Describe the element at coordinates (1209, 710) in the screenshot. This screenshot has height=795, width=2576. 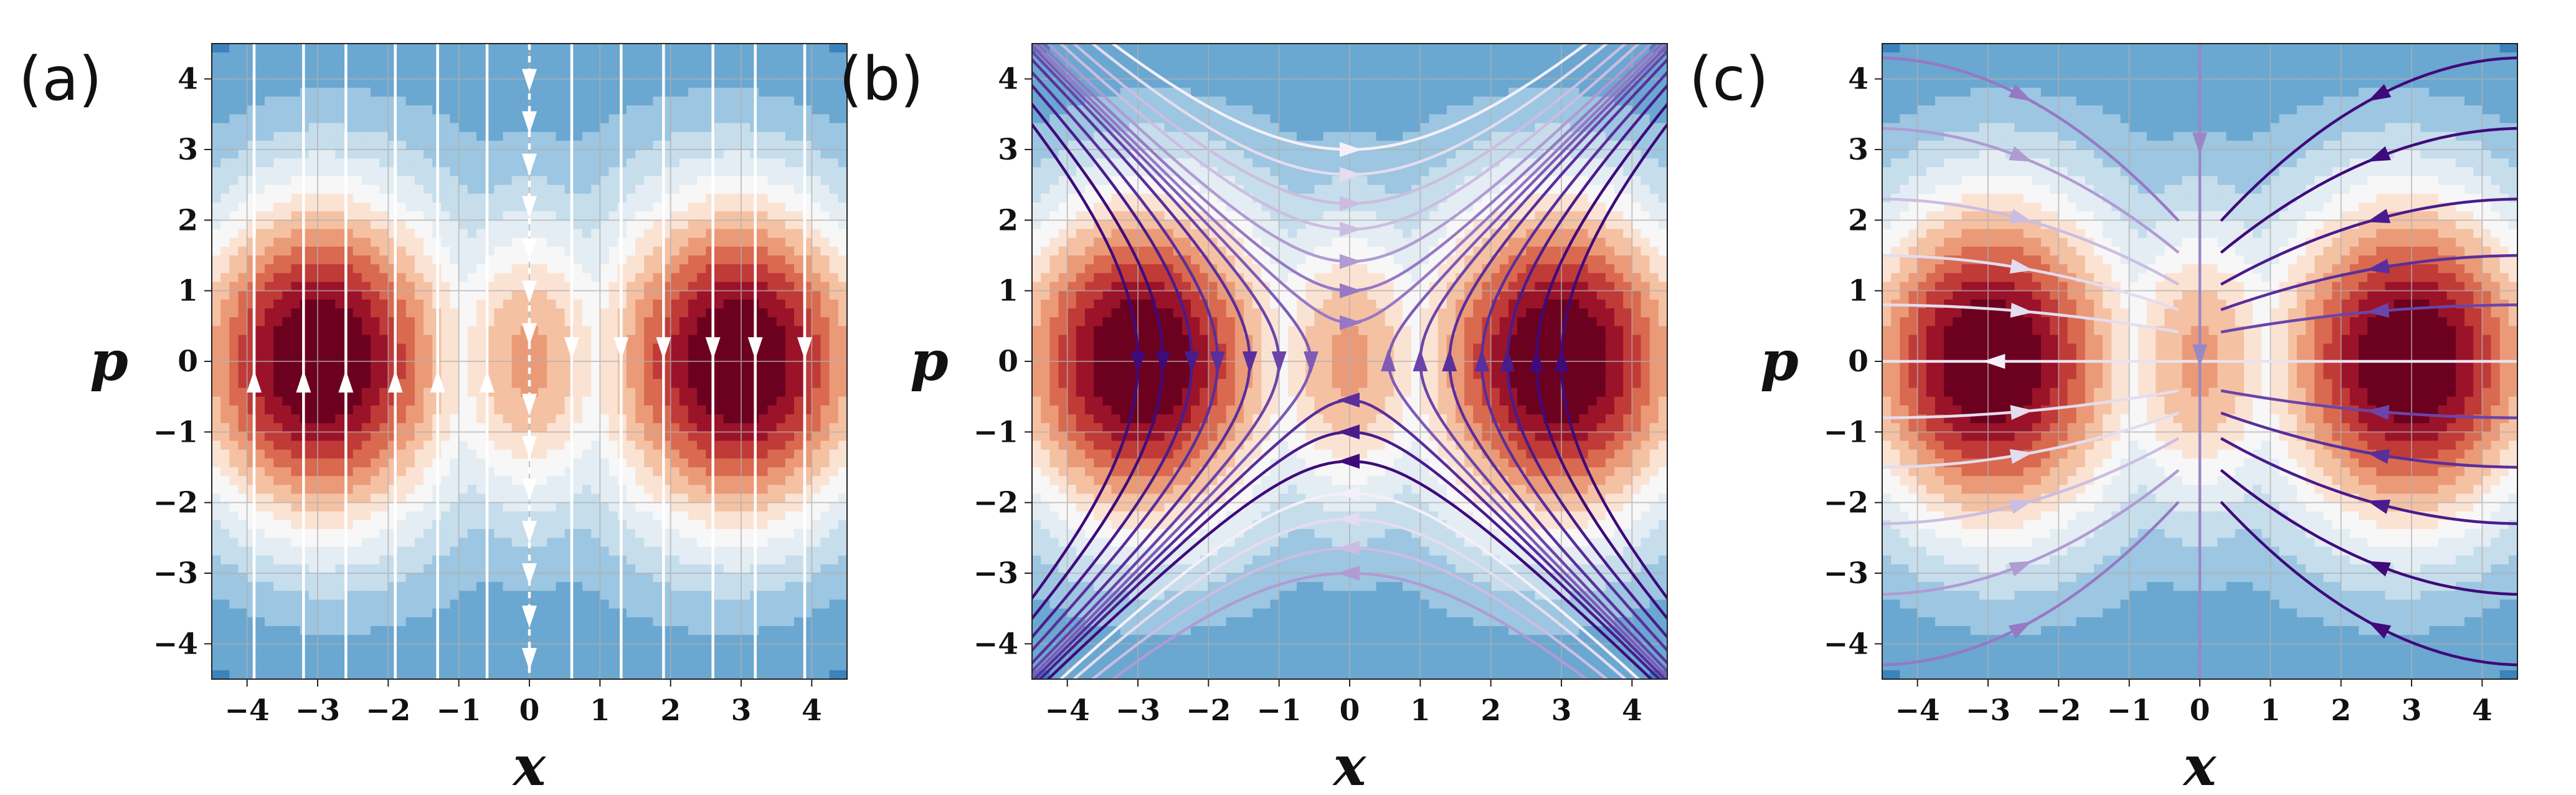
I see `x-tick-label: −2` at that location.